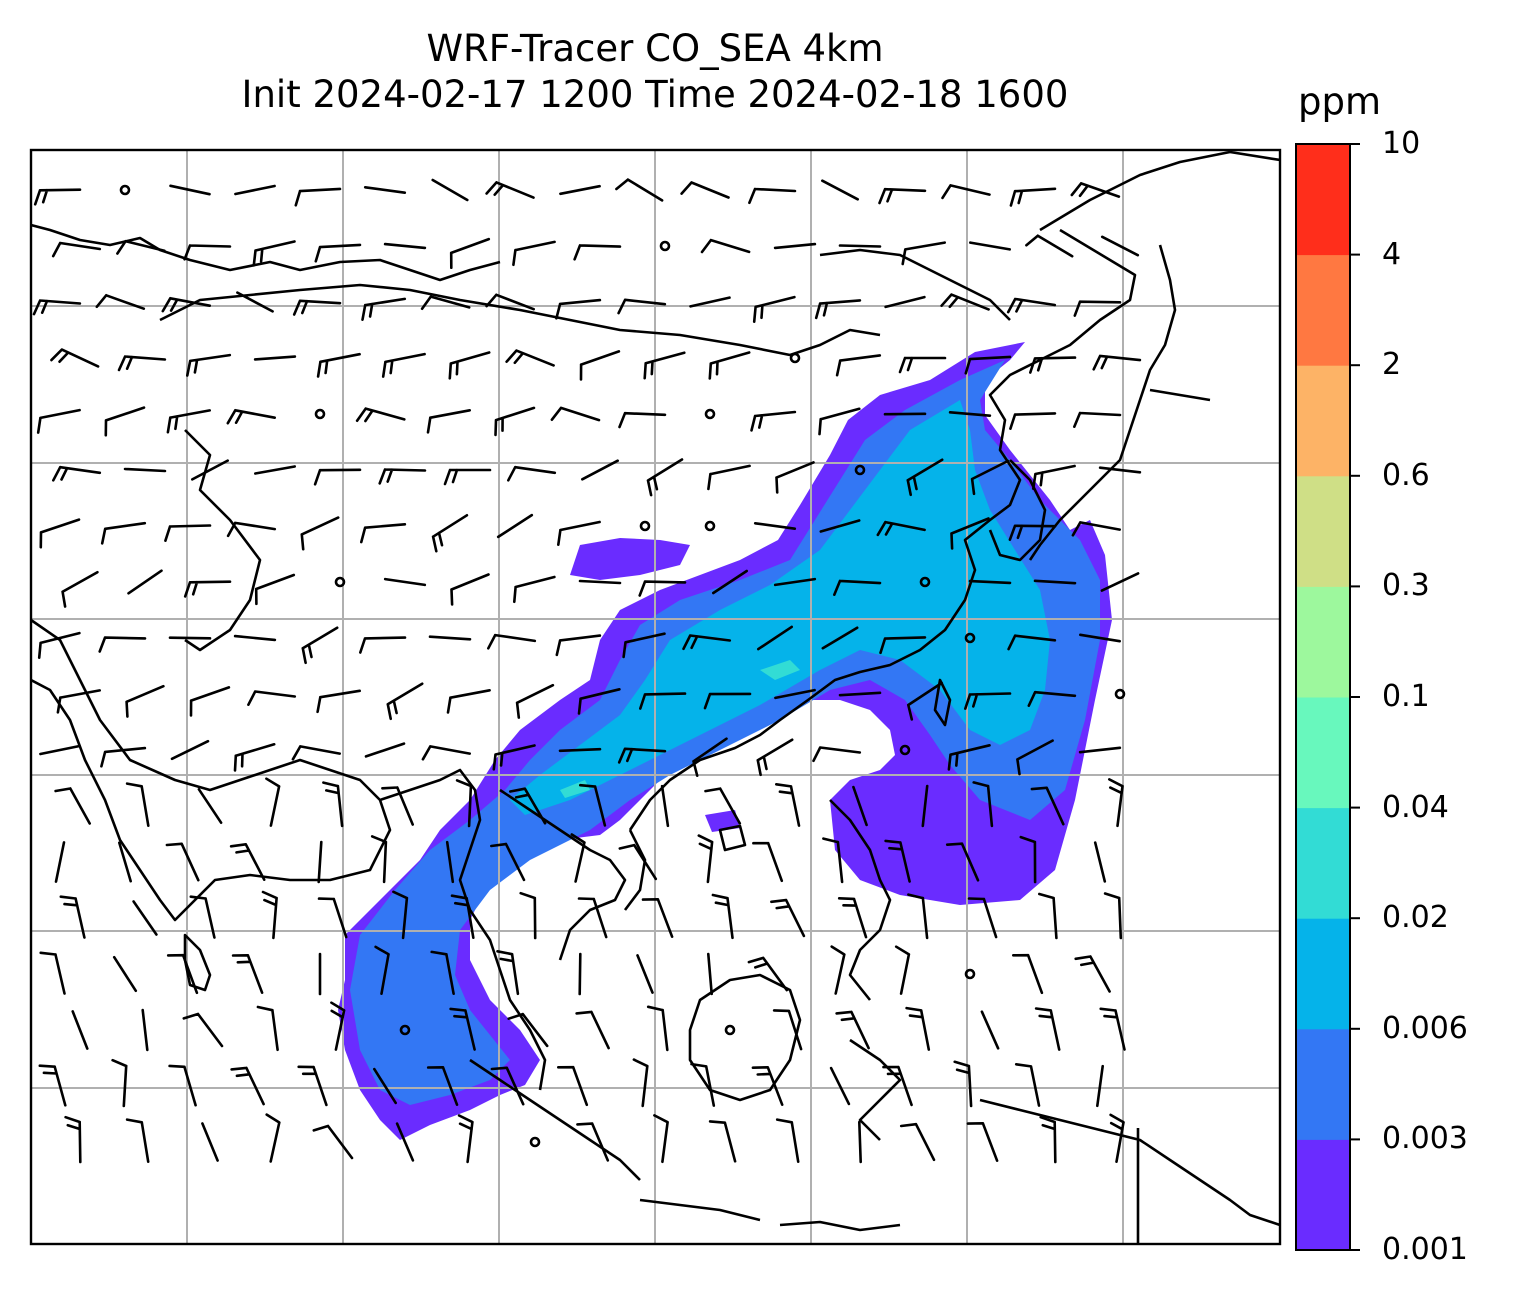  Describe the element at coordinates (520, 320) in the screenshot. I see `border-mongolia` at that location.